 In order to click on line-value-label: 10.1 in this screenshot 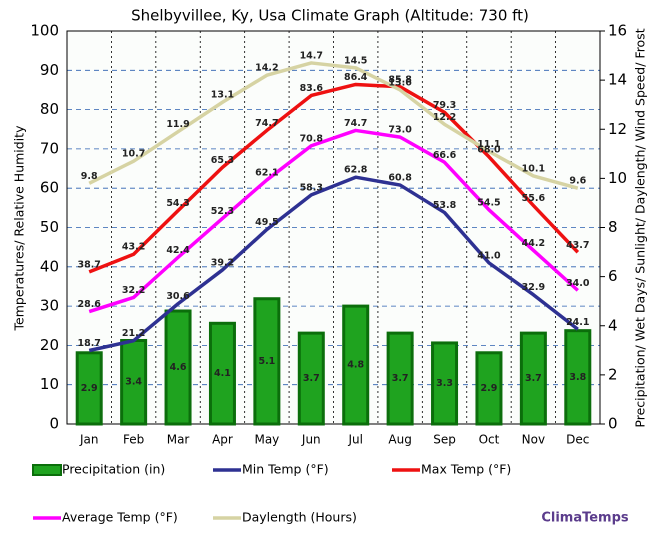, I will do `click(533, 168)`.